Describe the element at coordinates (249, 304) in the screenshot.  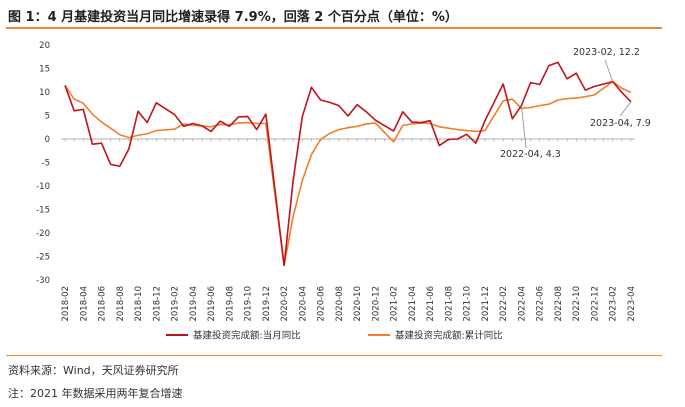
I see `x-tick-label: 2019-10` at that location.